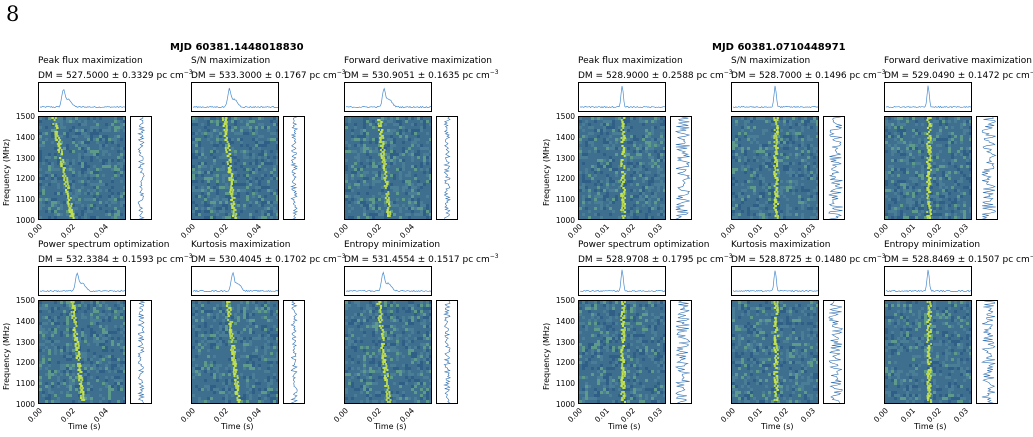 The height and width of the screenshot is (437, 1033). What do you see at coordinates (754, 231) in the screenshot?
I see `x-tick-label: 0.01` at bounding box center [754, 231].